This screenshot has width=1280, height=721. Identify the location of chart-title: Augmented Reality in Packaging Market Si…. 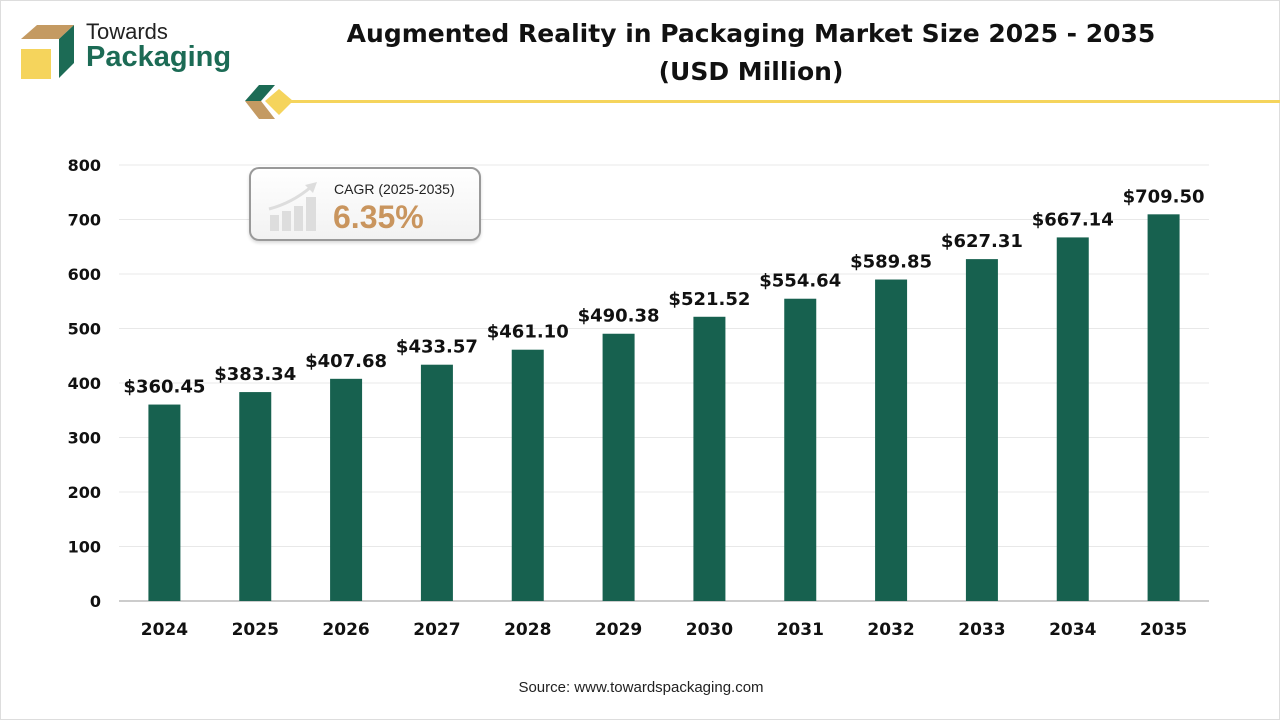
(751, 53).